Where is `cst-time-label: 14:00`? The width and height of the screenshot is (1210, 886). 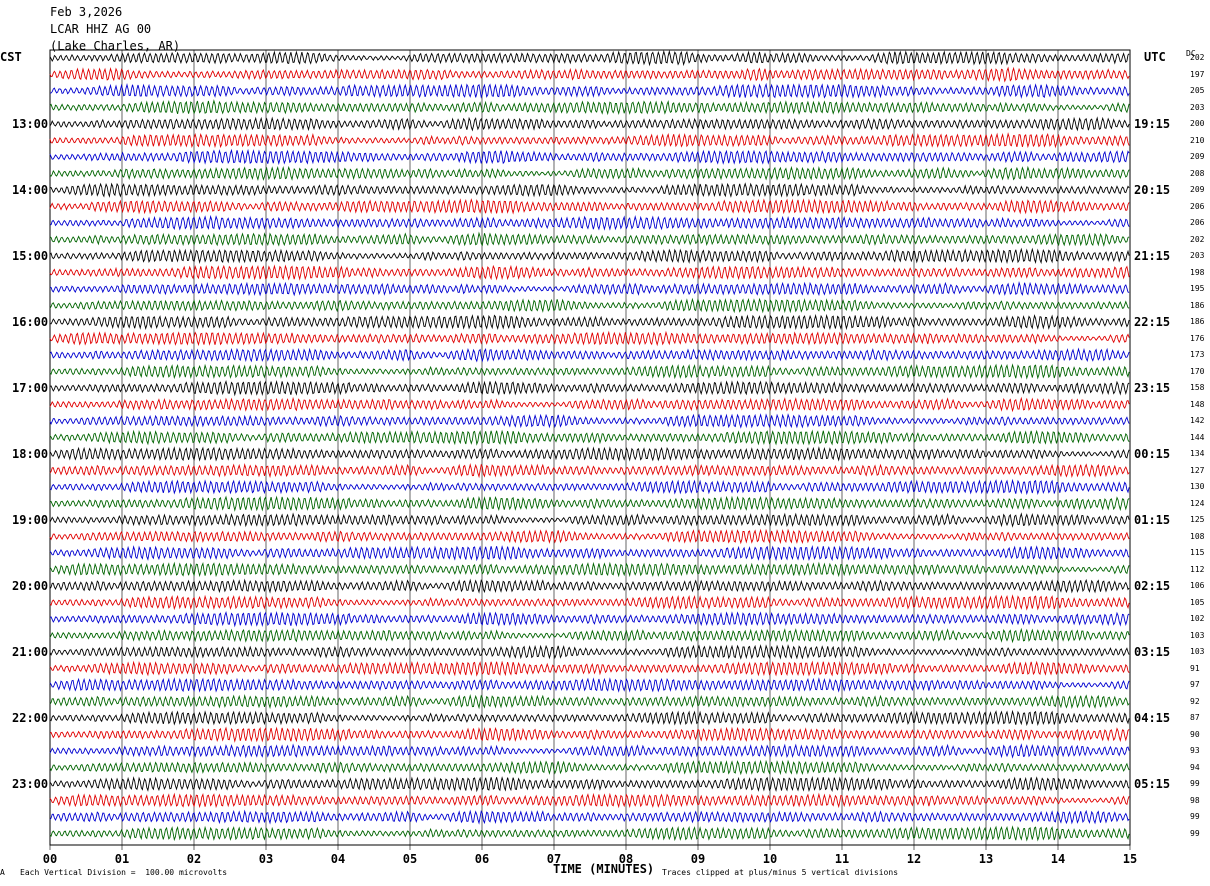
cst-time-label: 14:00 is located at coordinates (30, 190).